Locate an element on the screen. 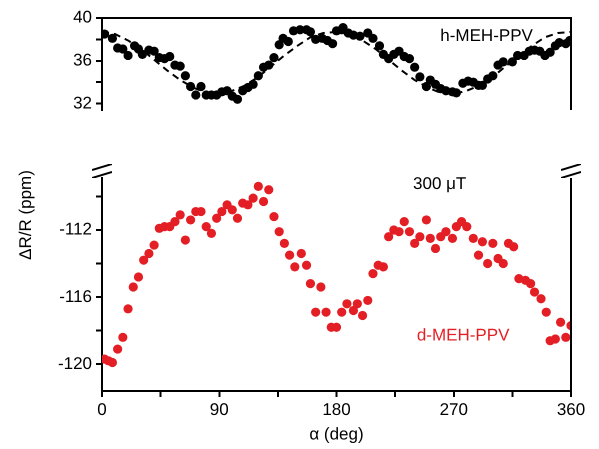 The width and height of the screenshot is (599, 449). y-tick-label: -120 is located at coordinates (75, 363).